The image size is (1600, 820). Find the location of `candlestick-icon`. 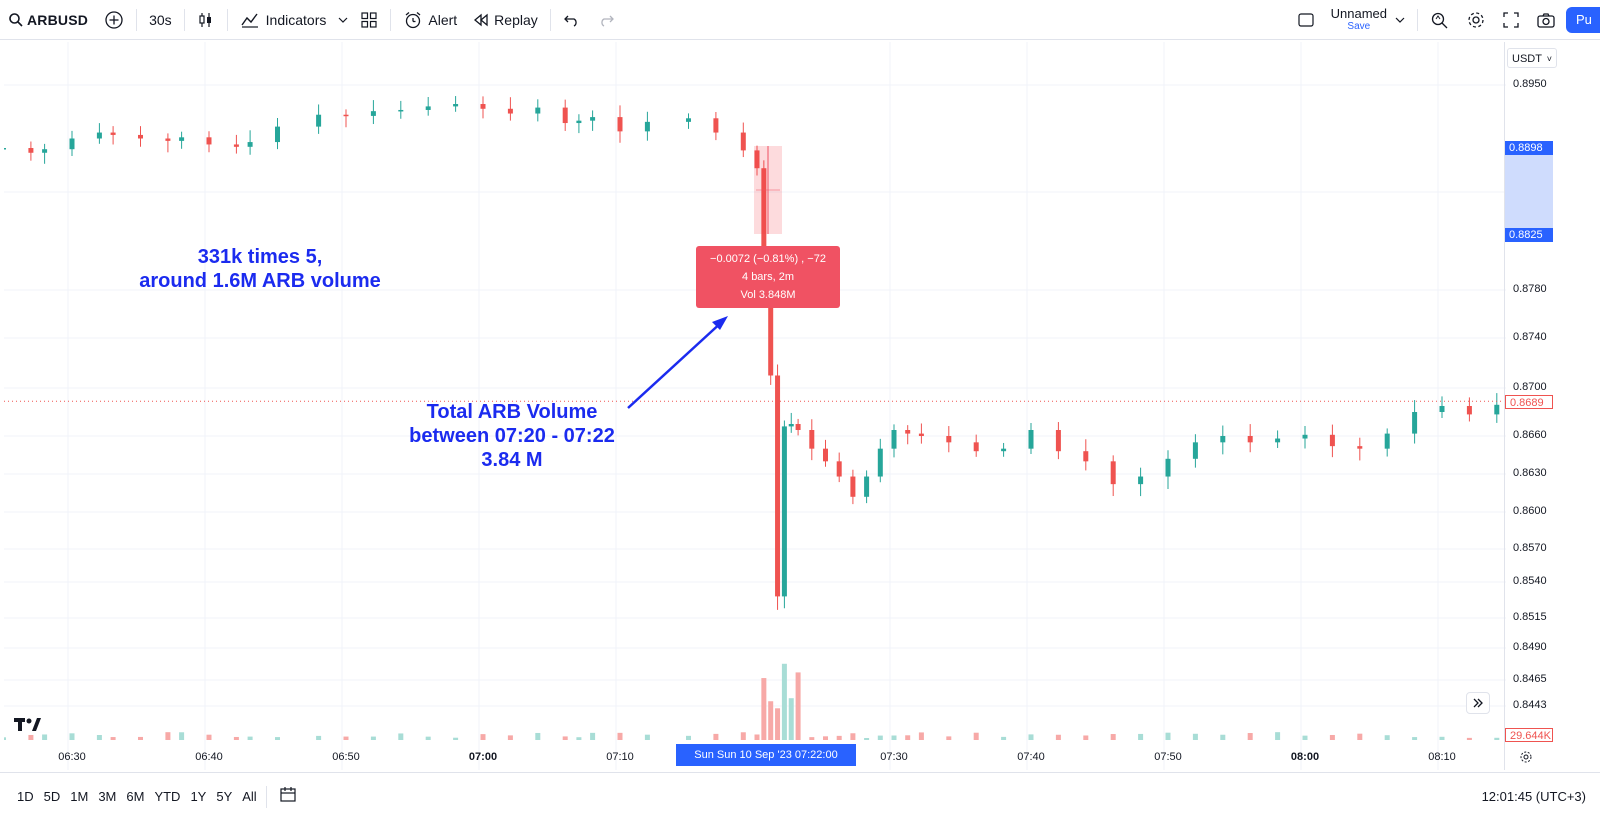

candlestick-icon is located at coordinates (206, 20).